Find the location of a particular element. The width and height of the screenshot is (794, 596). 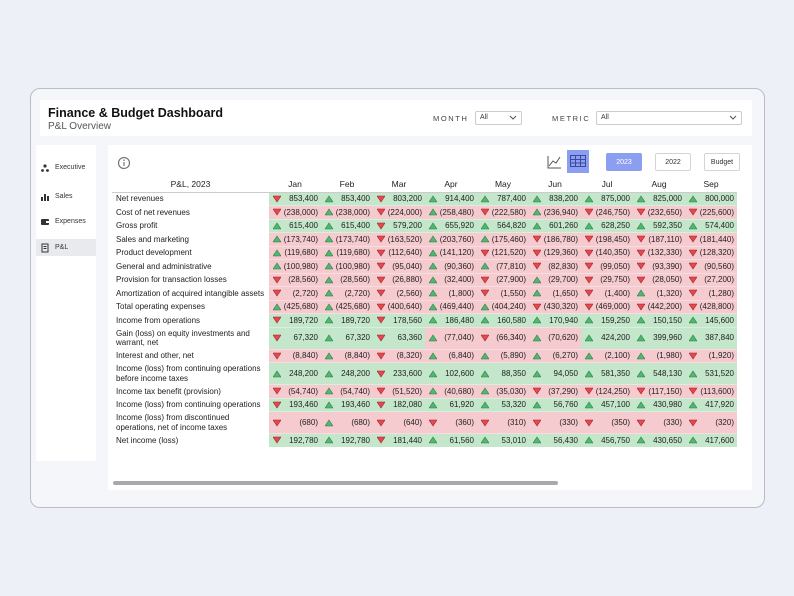

row-label: Cost of net revenues is located at coordinates (153, 212).